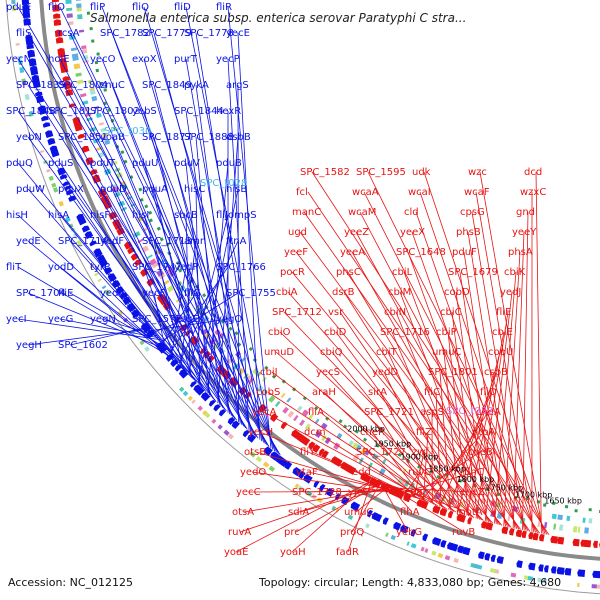 The height and width of the screenshot is (600, 600). I want to click on red-gene-label: SPC_1716, so click(405, 332).